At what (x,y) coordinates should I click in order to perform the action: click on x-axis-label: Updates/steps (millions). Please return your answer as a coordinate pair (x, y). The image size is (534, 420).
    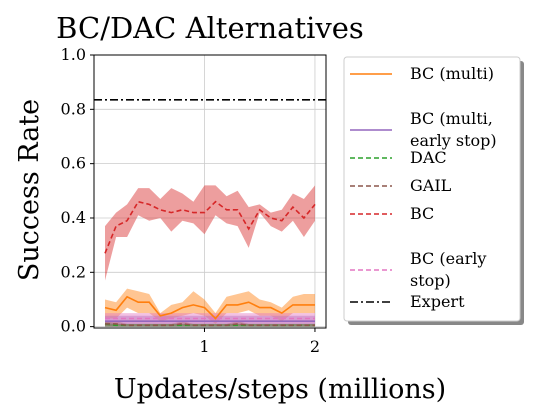
    Looking at the image, I should click on (280, 389).